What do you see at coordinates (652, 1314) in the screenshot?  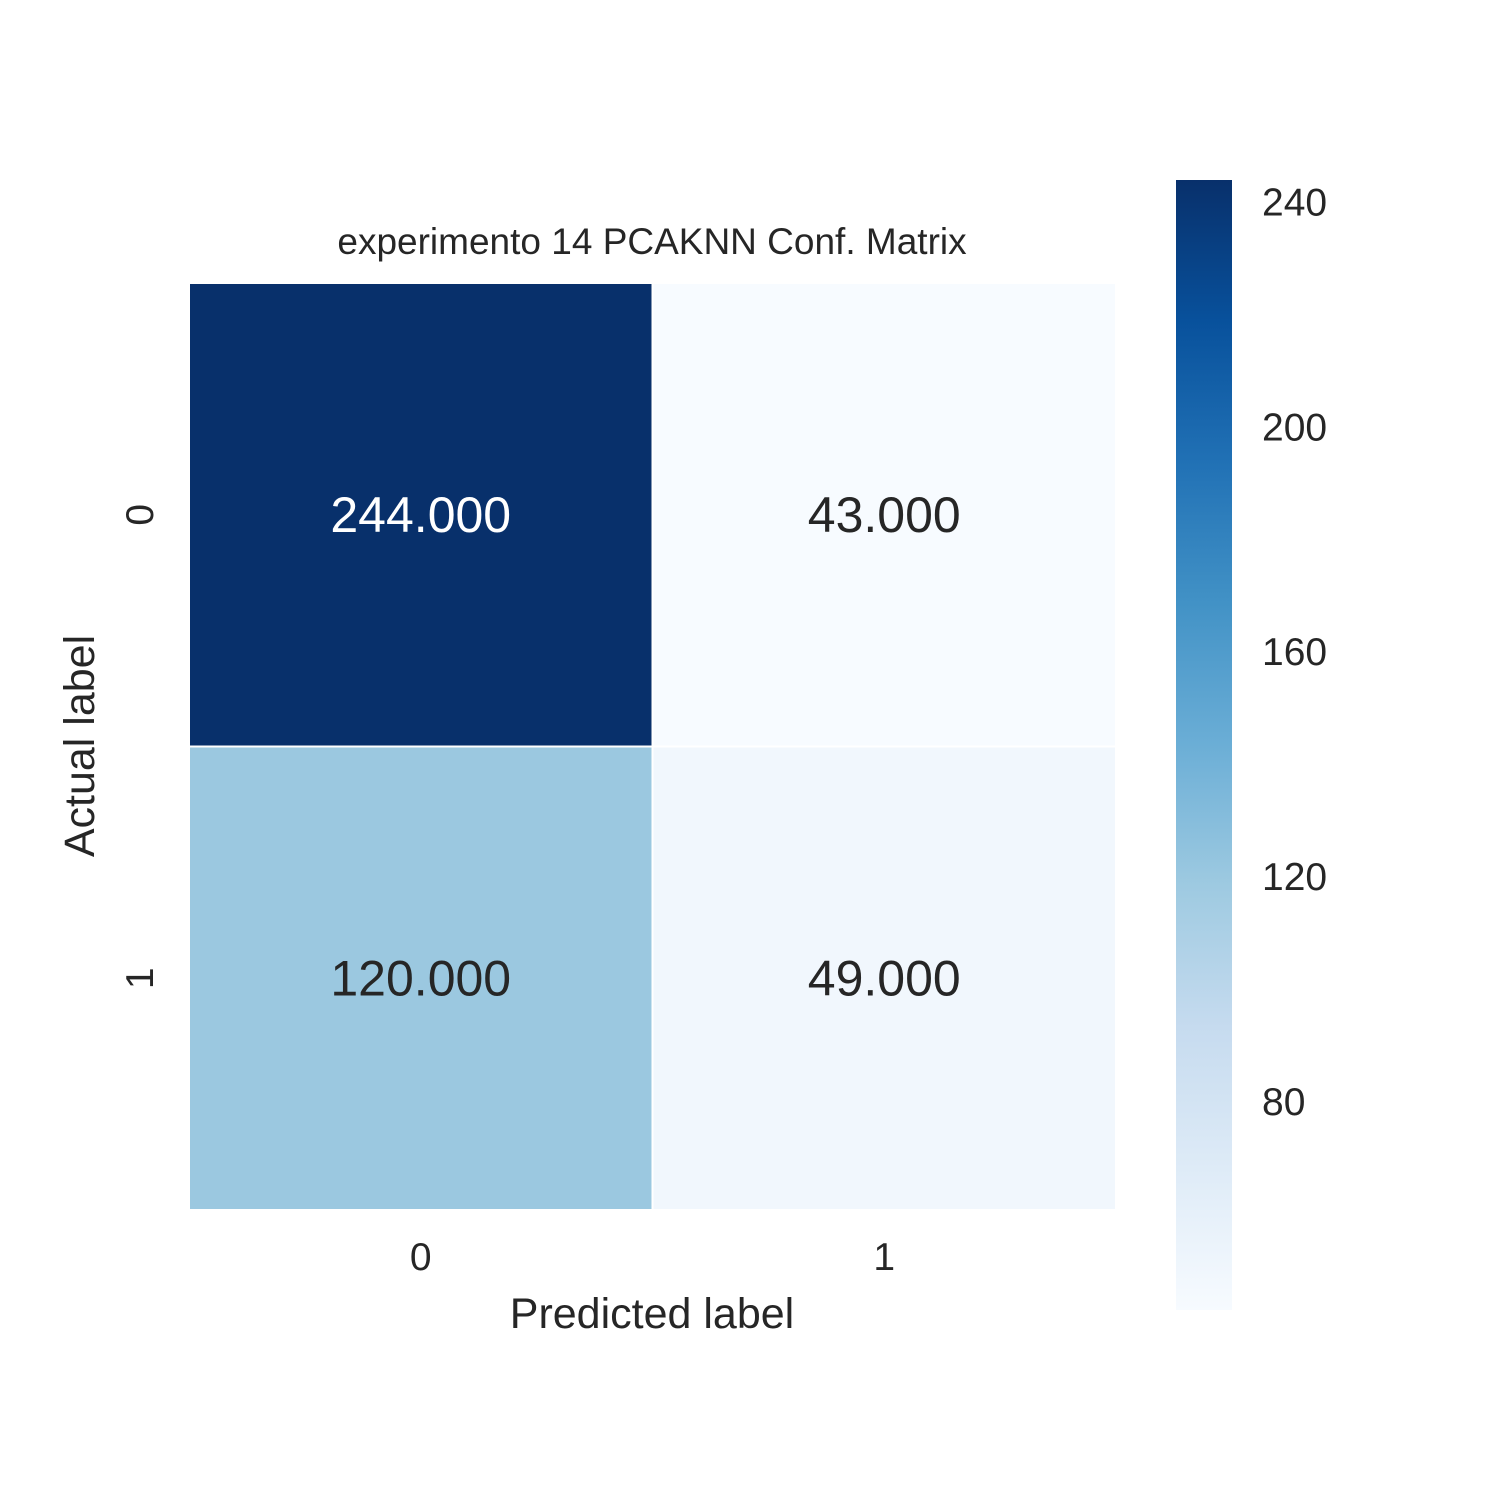 I see `x-axis-label: Predicted label` at bounding box center [652, 1314].